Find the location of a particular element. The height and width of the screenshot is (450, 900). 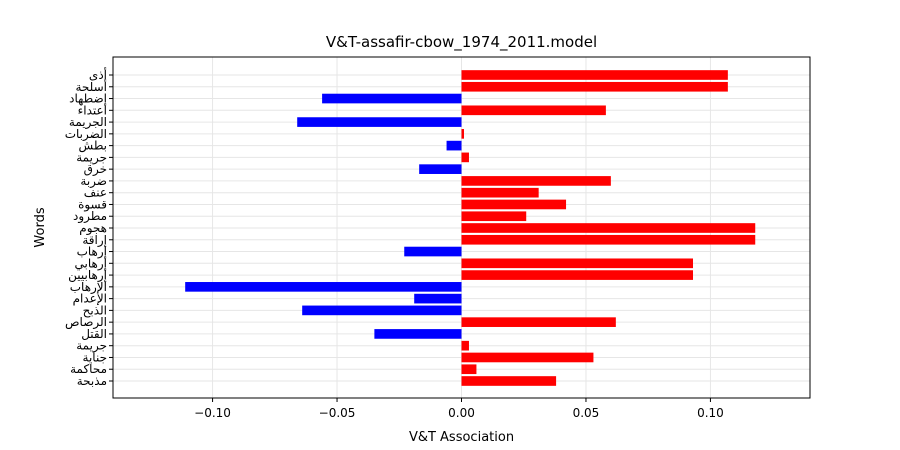

y-tick-label: أسلحة is located at coordinates (91, 86).